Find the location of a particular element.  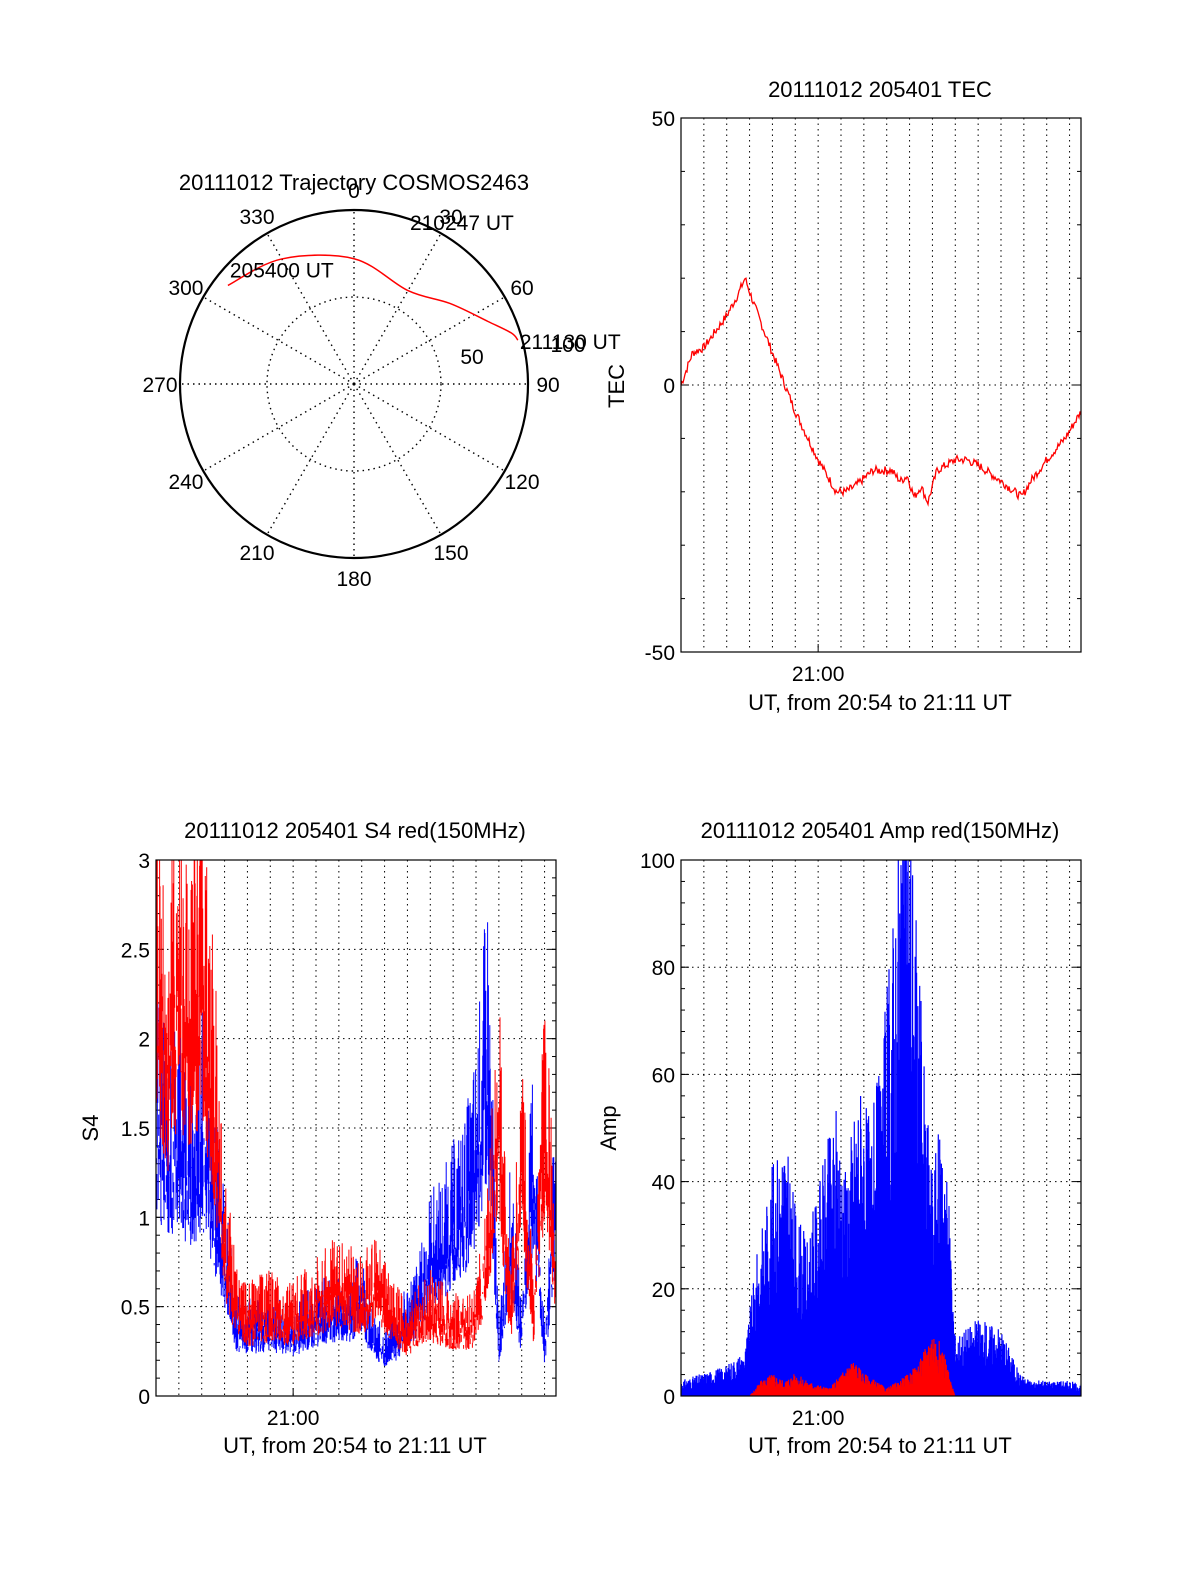

azimuth-label: 180 is located at coordinates (353, 579).